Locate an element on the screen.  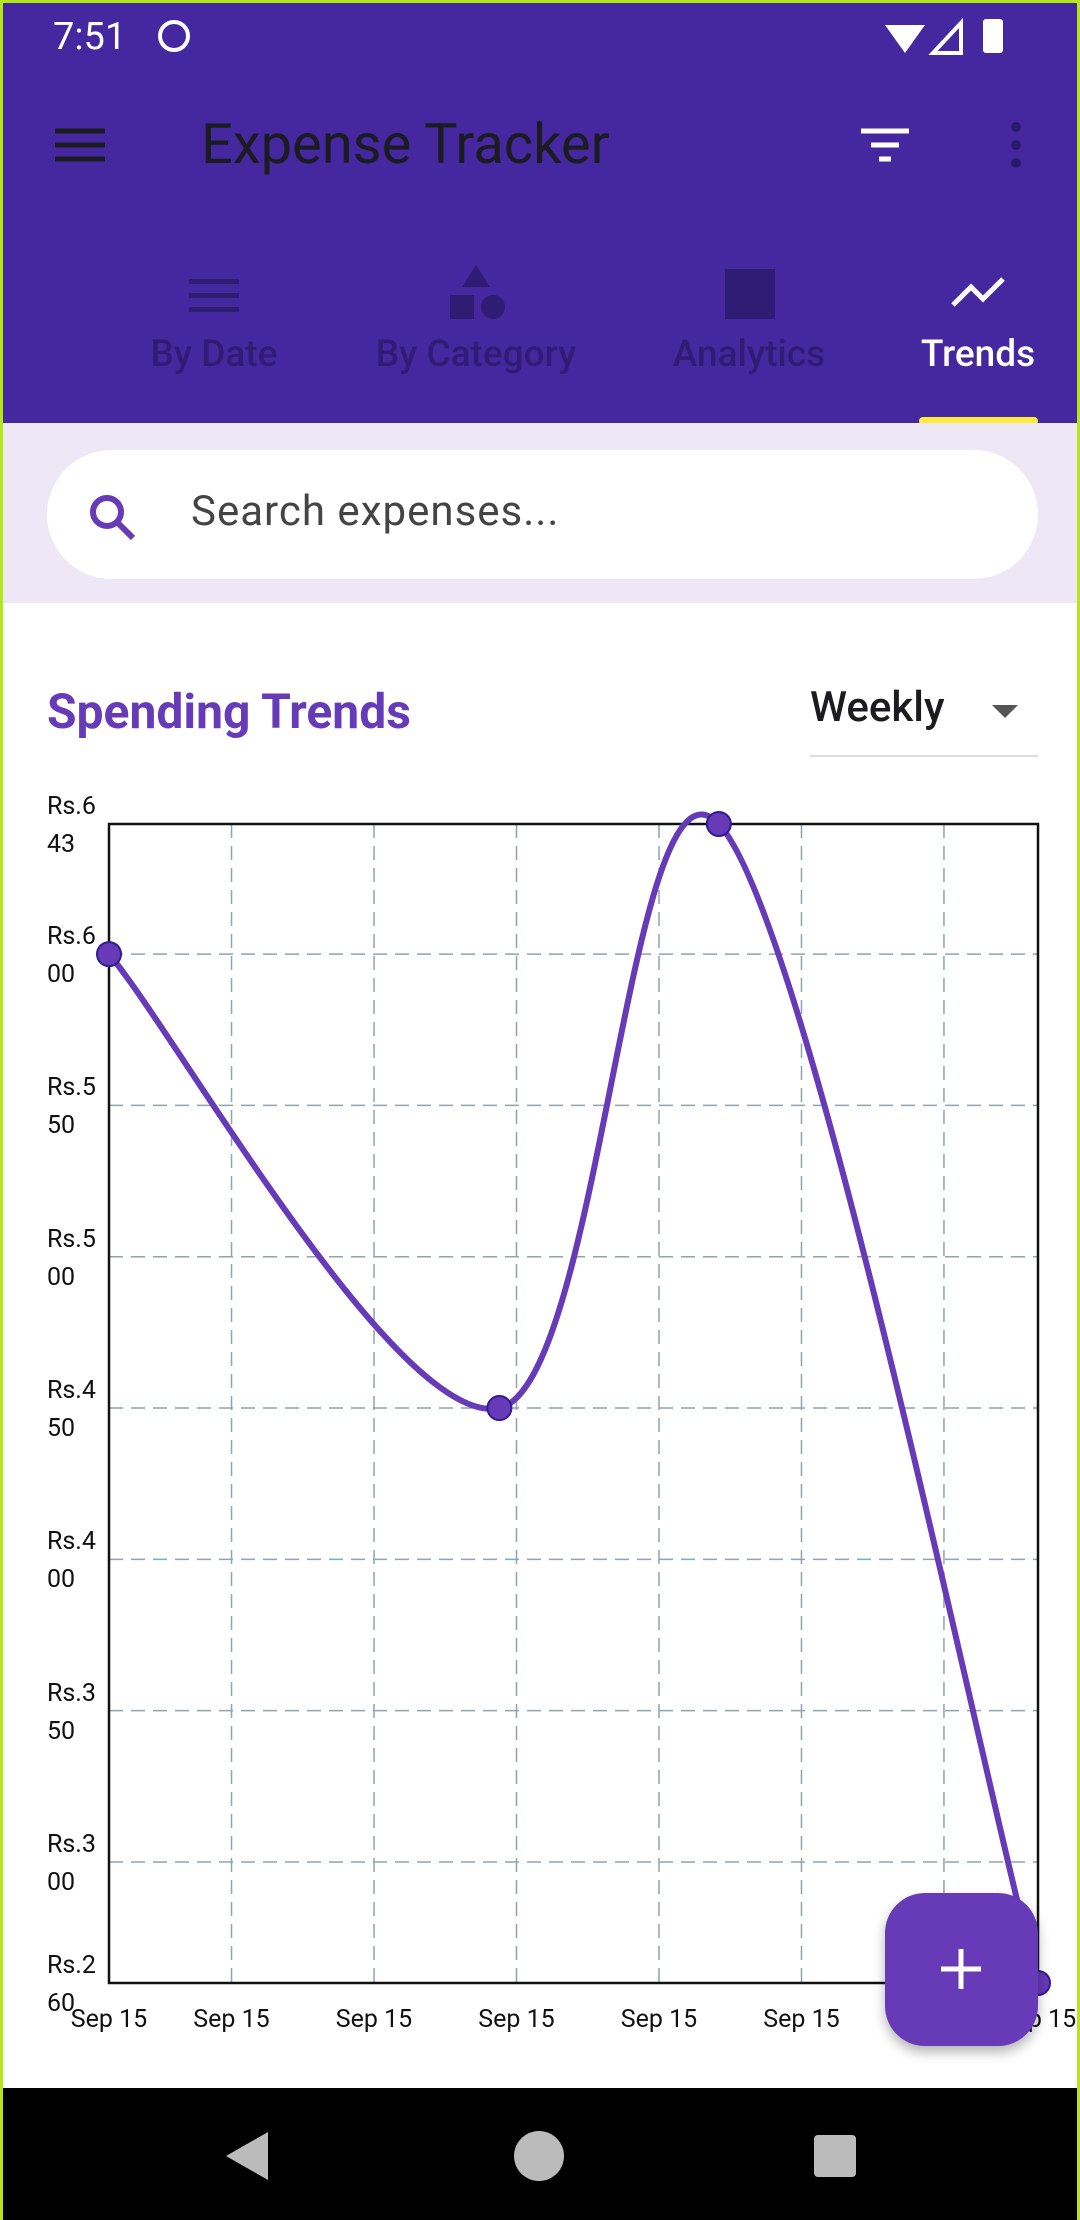
tab: Trends is located at coordinates (978, 354).